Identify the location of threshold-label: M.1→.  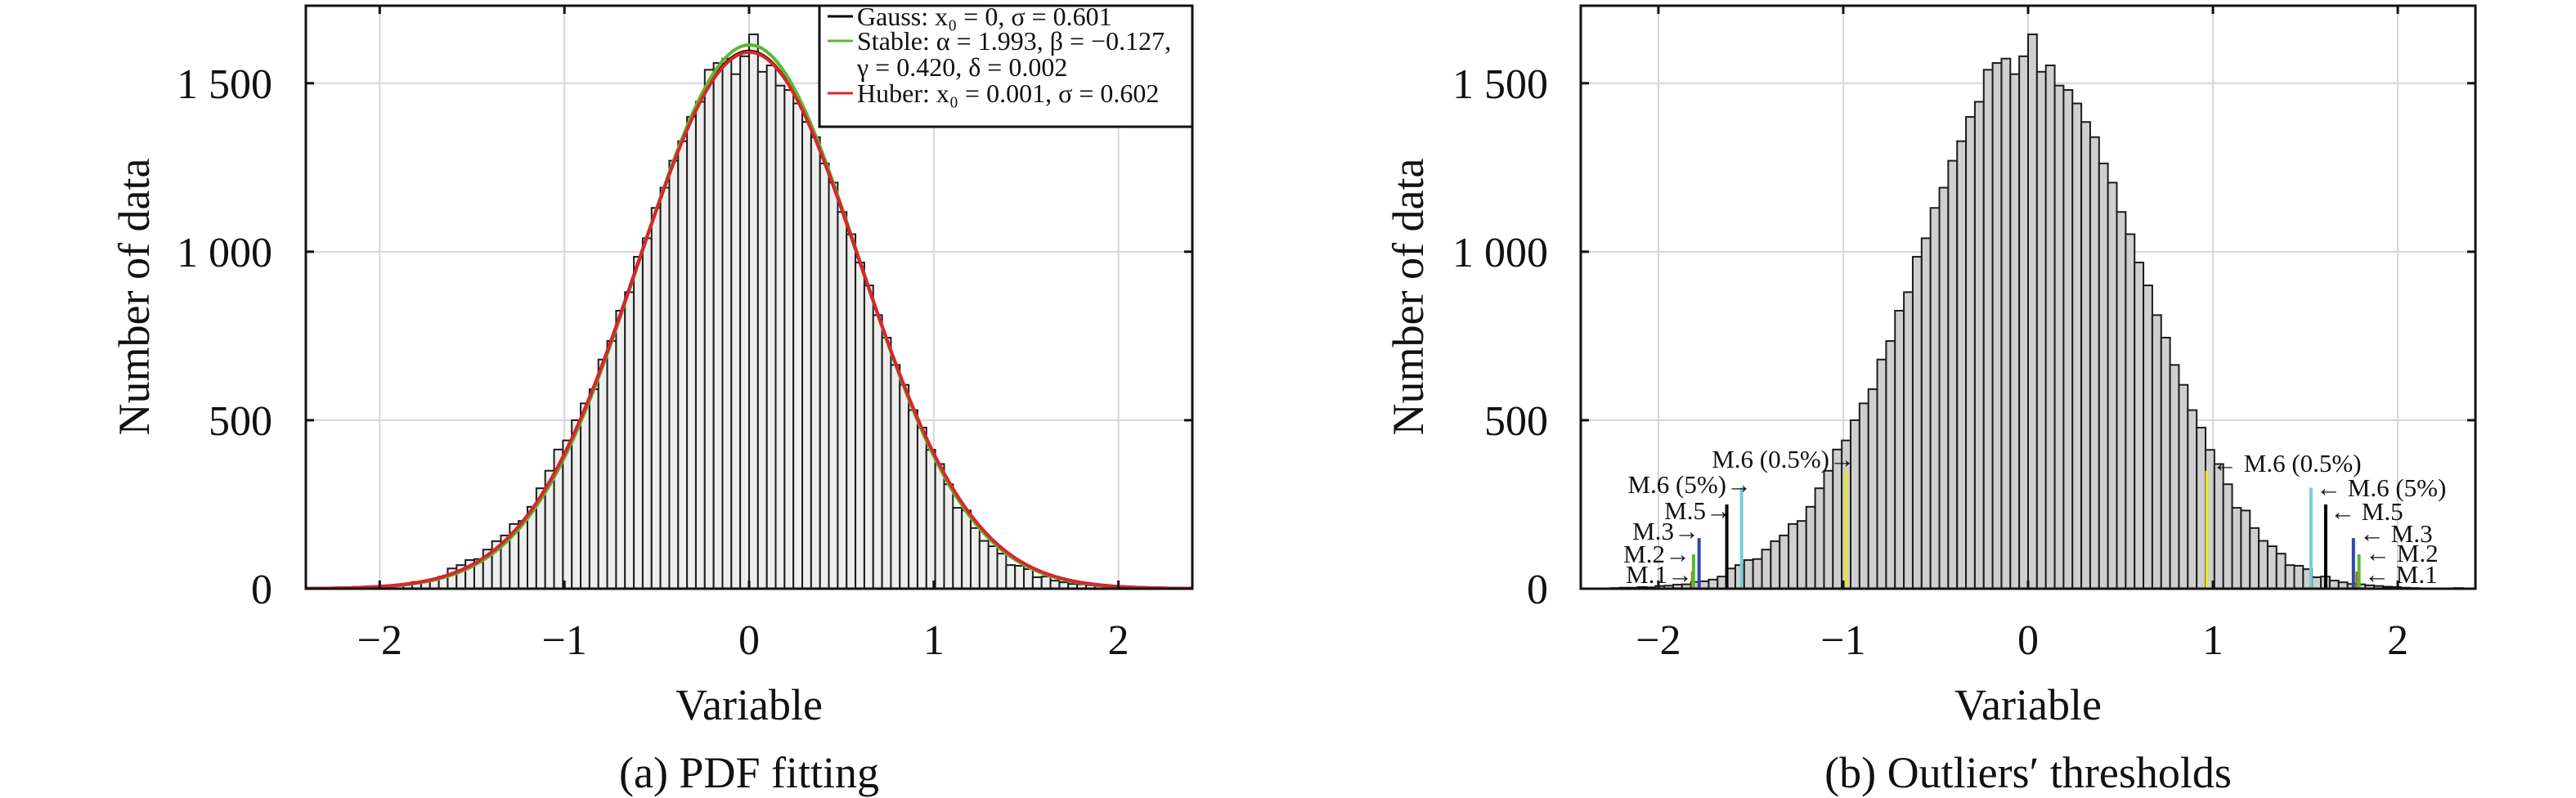
(1659, 574).